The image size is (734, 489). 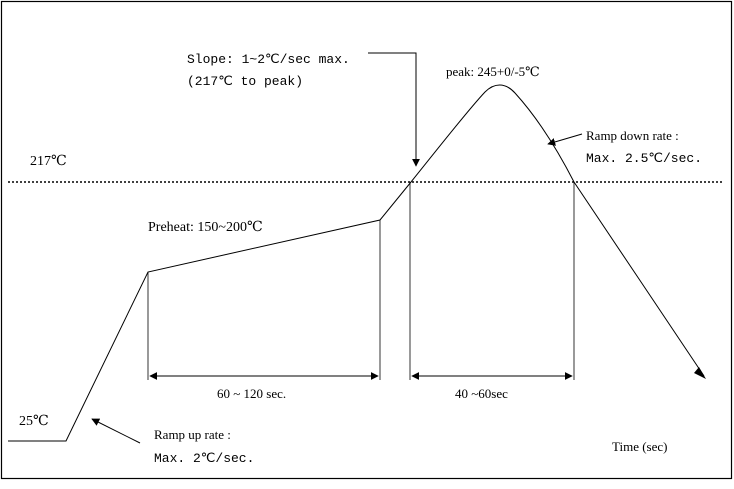 What do you see at coordinates (205, 227) in the screenshot?
I see `preheat-label: Preheat: 150~200℃` at bounding box center [205, 227].